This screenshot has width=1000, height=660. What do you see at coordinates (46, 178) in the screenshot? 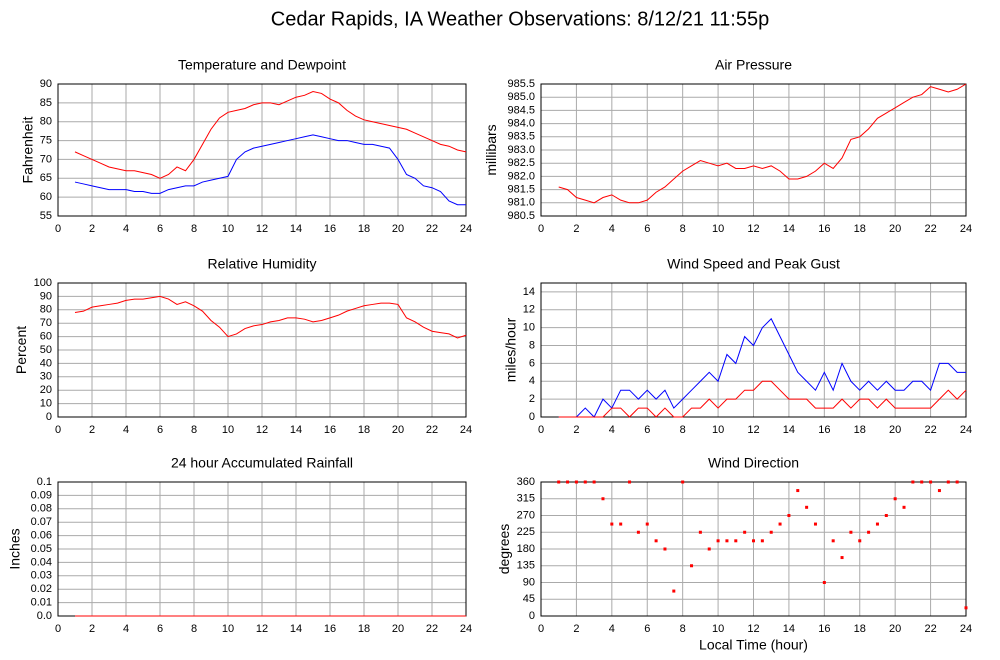
I see `y-tick-label: 65` at bounding box center [46, 178].